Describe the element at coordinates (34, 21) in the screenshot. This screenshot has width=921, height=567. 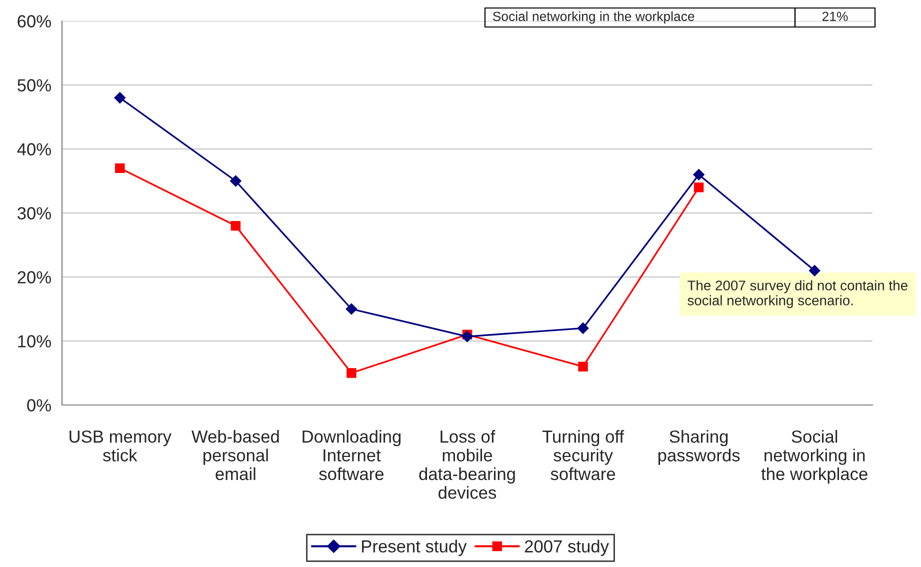
I see `y-tick-label: 60%` at that location.